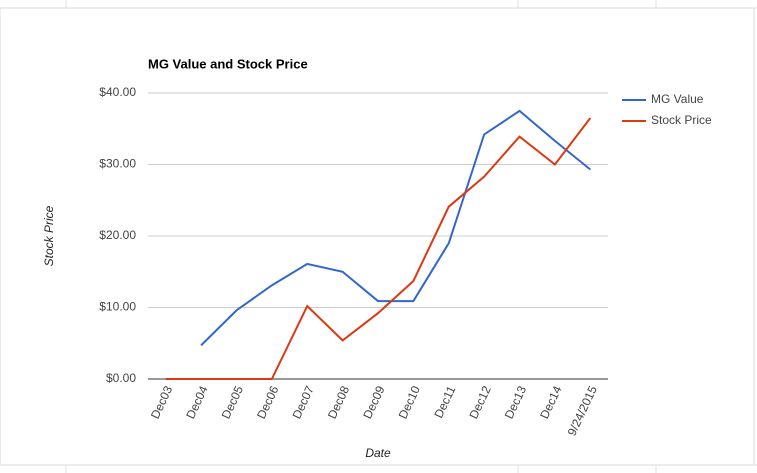  Describe the element at coordinates (117, 235) in the screenshot. I see `y-tick-label: $20.00` at that location.